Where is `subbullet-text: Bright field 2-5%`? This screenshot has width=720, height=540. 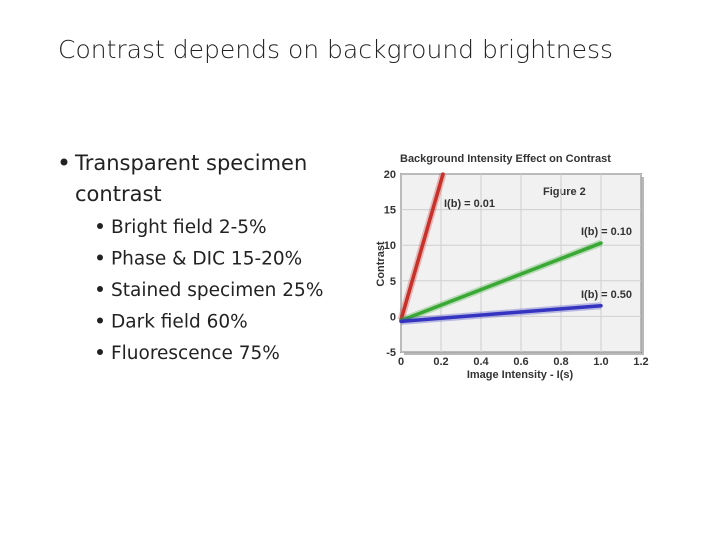 subbullet-text: Bright field 2-5% is located at coordinates (189, 227).